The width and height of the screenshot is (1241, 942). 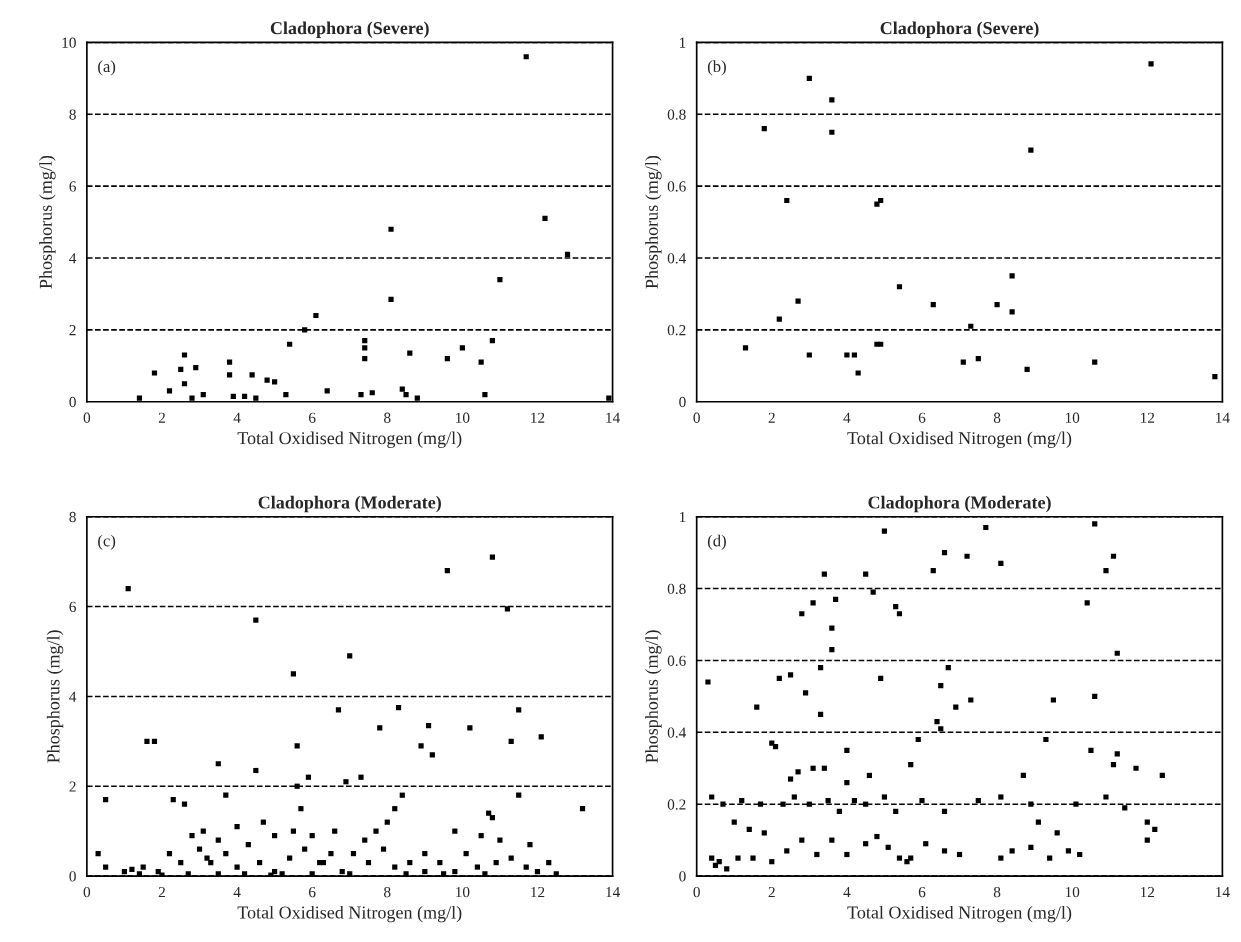 I want to click on annotation: (b), so click(x=716, y=68).